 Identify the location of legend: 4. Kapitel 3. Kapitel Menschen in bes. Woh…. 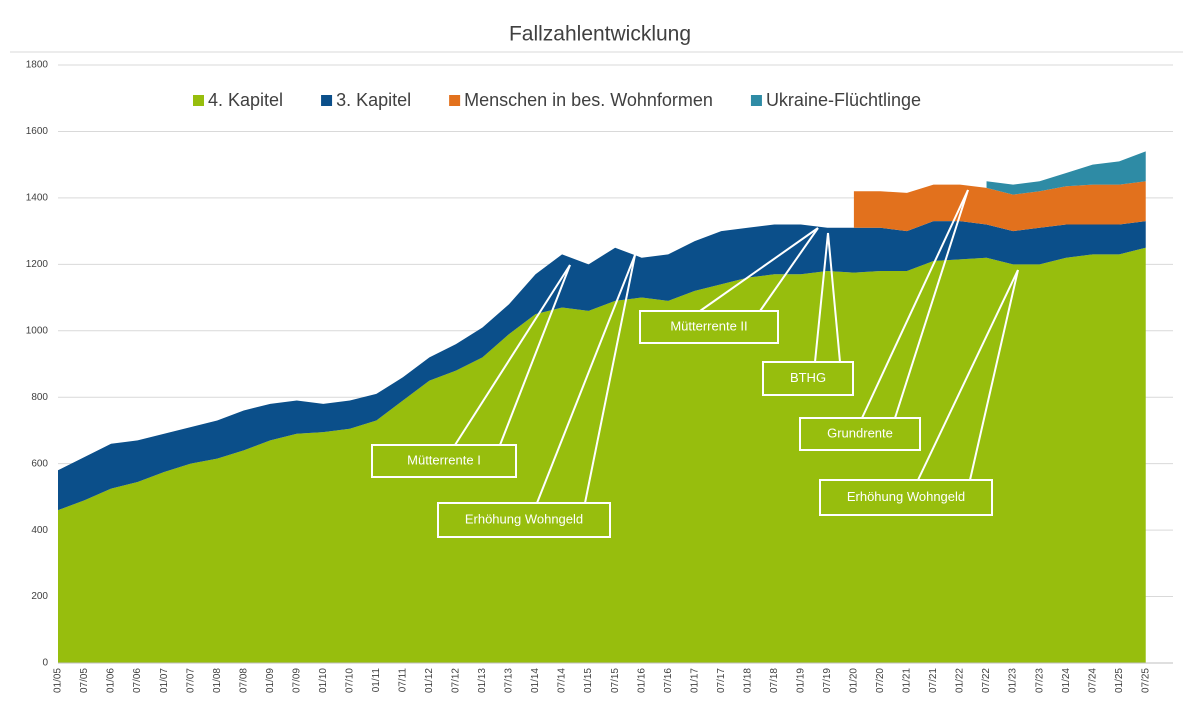
(557, 100).